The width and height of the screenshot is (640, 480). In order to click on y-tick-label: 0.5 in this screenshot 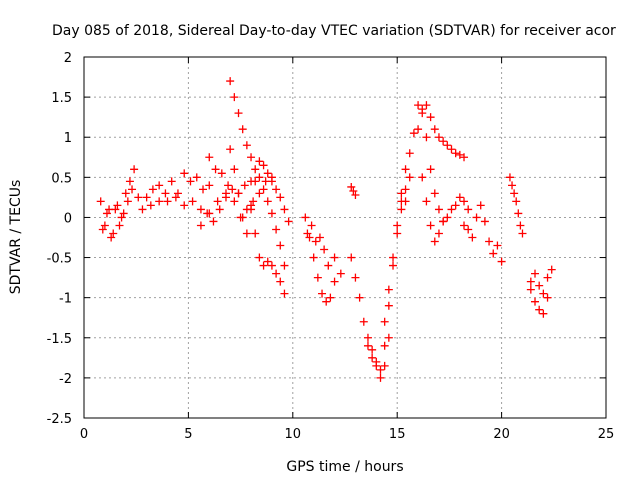, I will do `click(61, 178)`.